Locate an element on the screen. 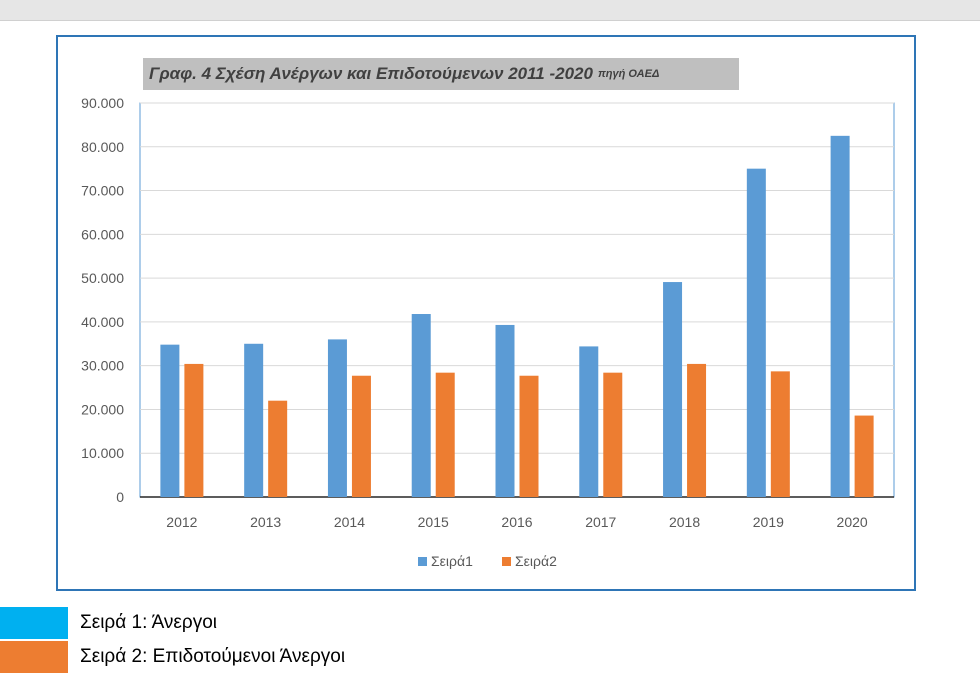  chart-title-source: πηγή ΟΑΕΔ is located at coordinates (628, 74).